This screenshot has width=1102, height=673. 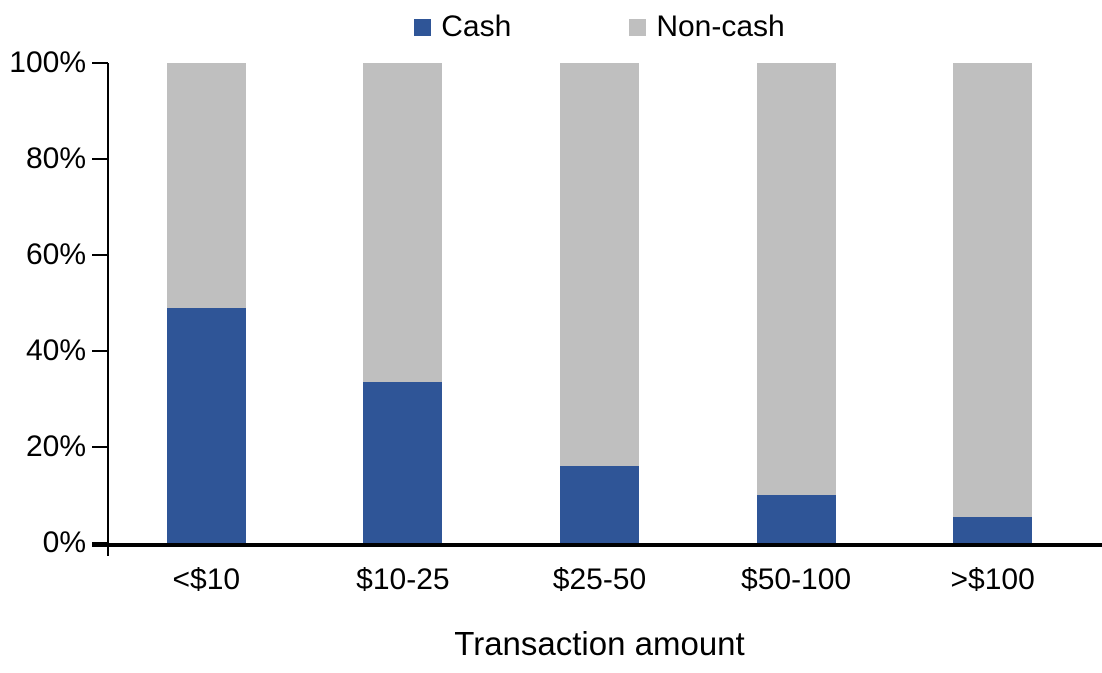 What do you see at coordinates (992, 579) in the screenshot?
I see `x-axis-tick-label: >$100` at bounding box center [992, 579].